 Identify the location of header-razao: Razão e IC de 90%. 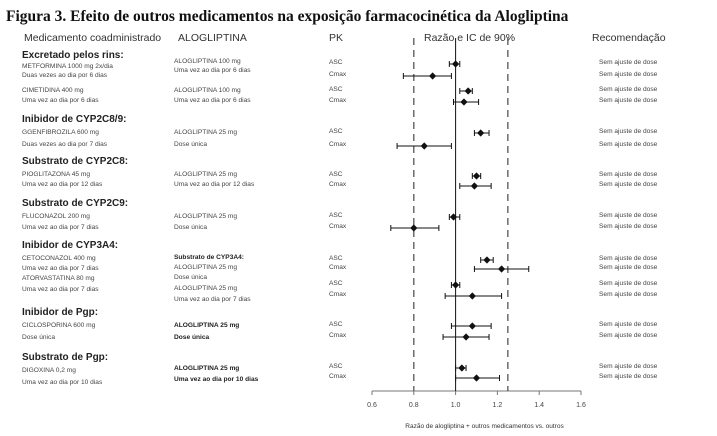
(470, 38).